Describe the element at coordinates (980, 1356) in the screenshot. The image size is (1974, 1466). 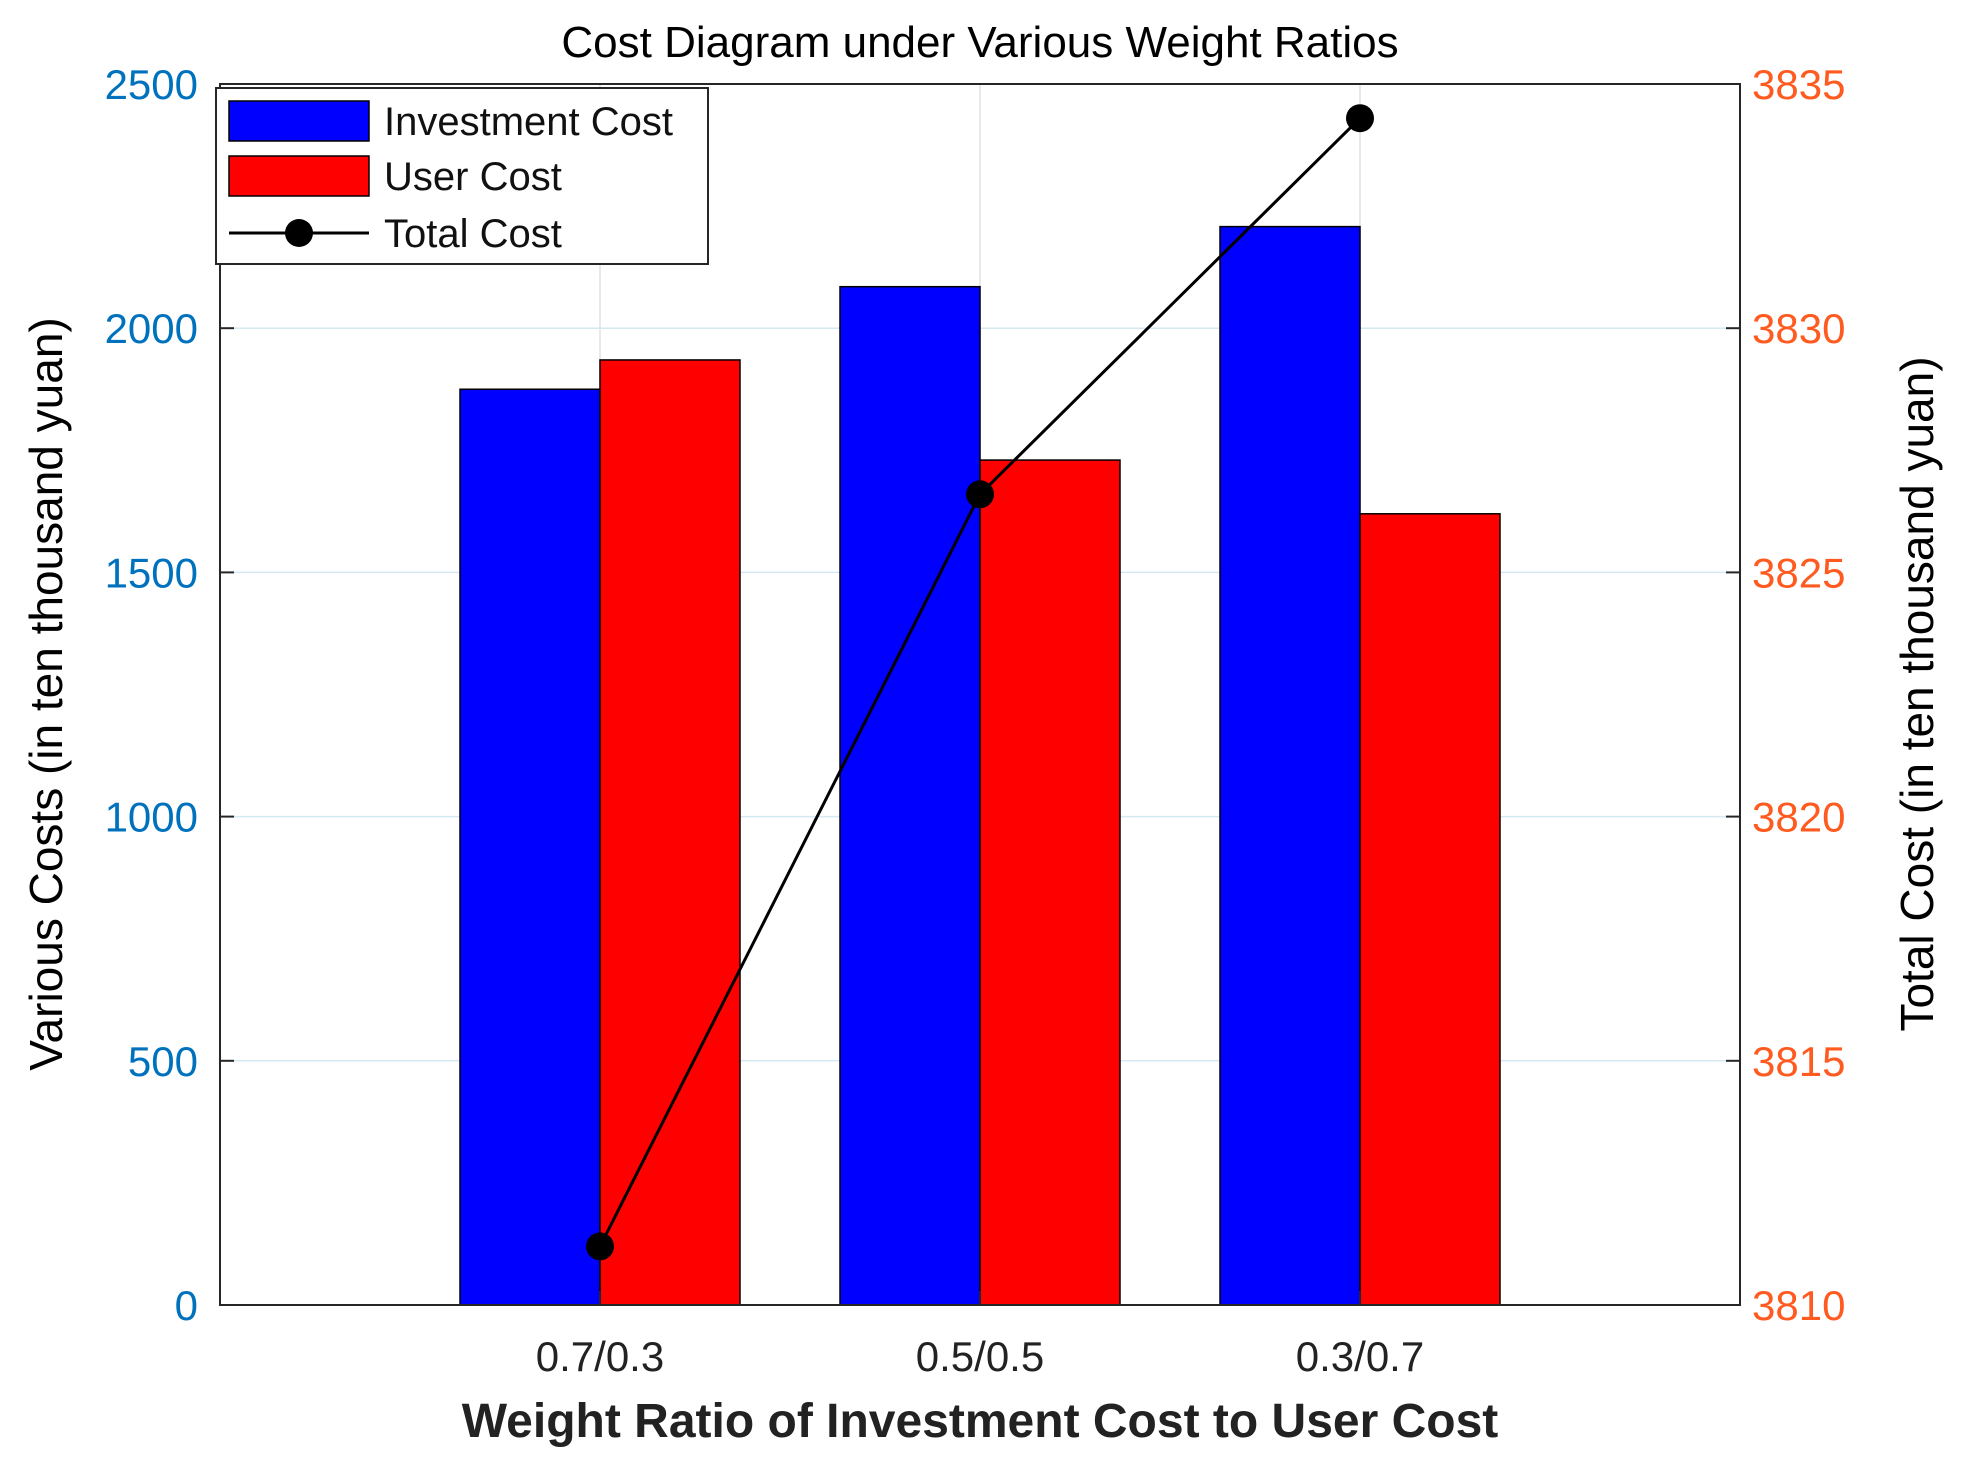
I see `x-tick-label: 0.5/0.5` at that location.